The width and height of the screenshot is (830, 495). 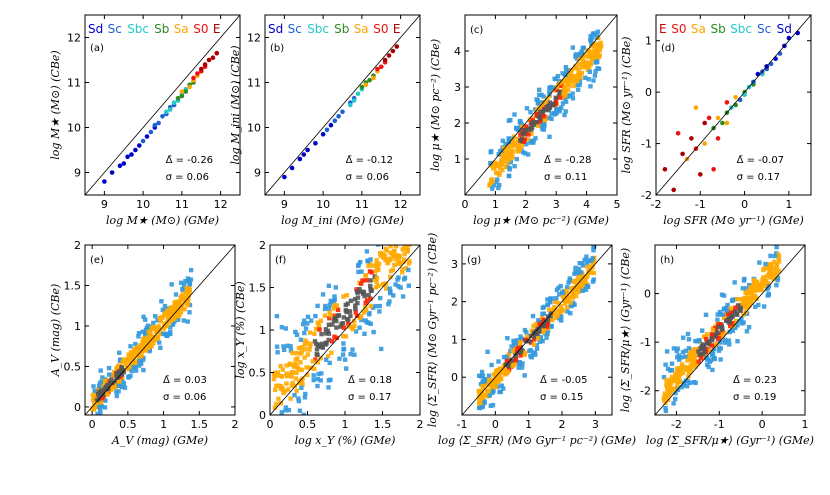 I want to click on x-axis-label: log M★ (M⊙) (GMe), so click(x=162, y=220).